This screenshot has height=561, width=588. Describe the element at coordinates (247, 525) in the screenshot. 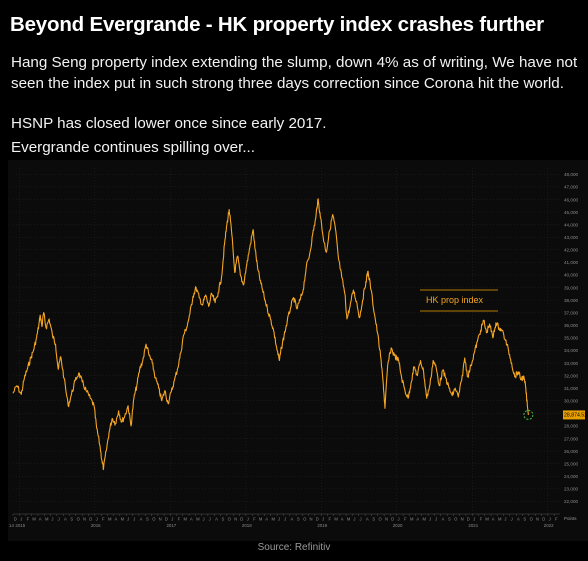

I see `x-year-label: 2018` at that location.